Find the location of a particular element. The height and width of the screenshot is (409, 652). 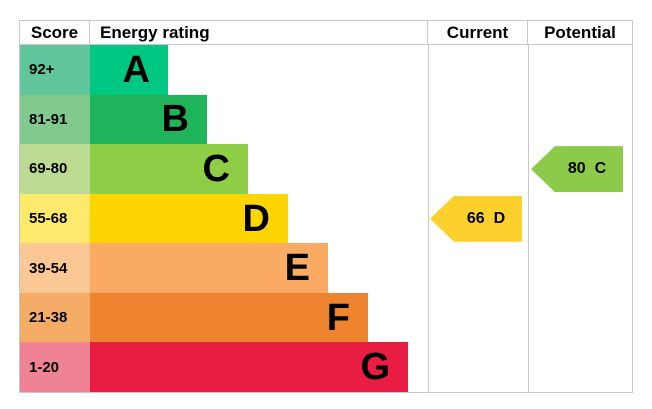

band-score-range: 21-38 is located at coordinates (55, 317).